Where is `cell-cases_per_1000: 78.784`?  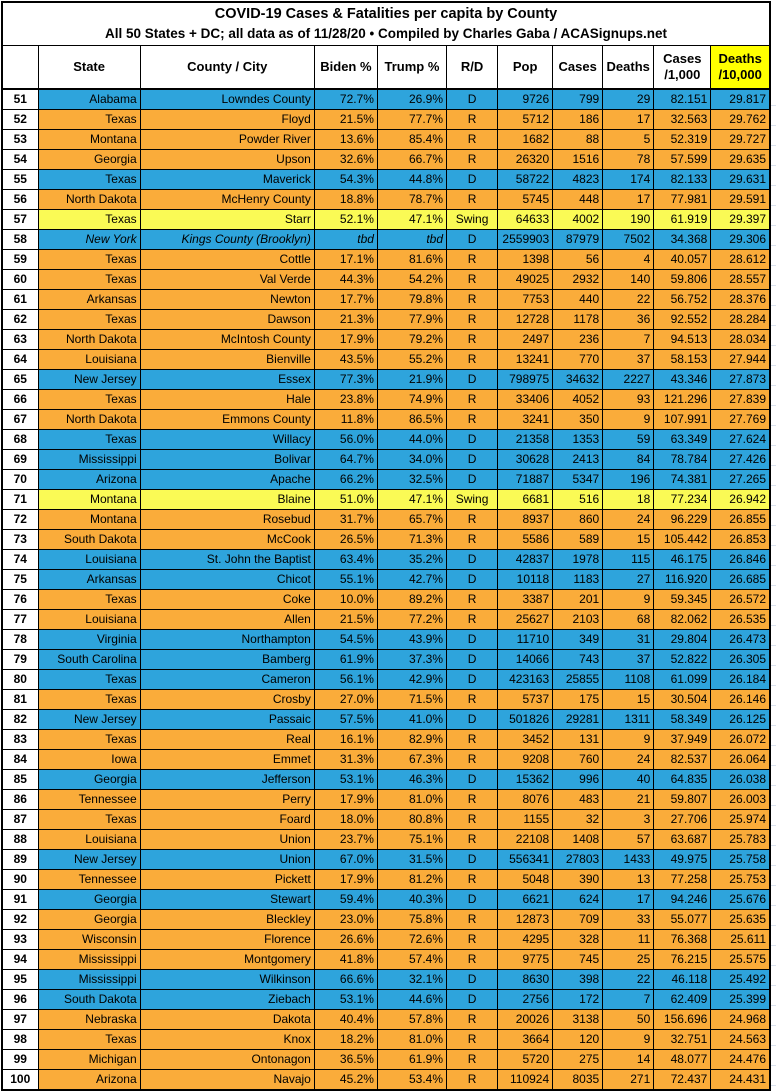 cell-cases_per_1000: 78.784 is located at coordinates (682, 459).